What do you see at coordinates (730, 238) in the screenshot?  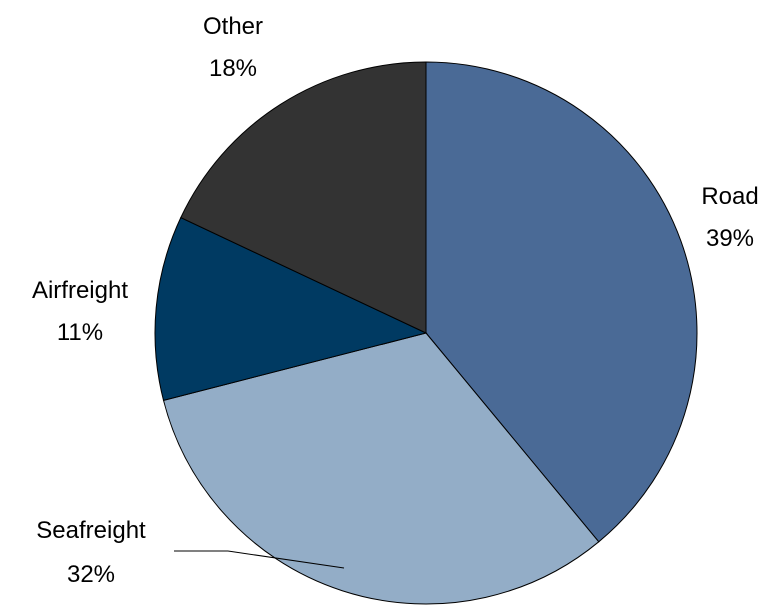 I see `label-road-value: 39%` at bounding box center [730, 238].